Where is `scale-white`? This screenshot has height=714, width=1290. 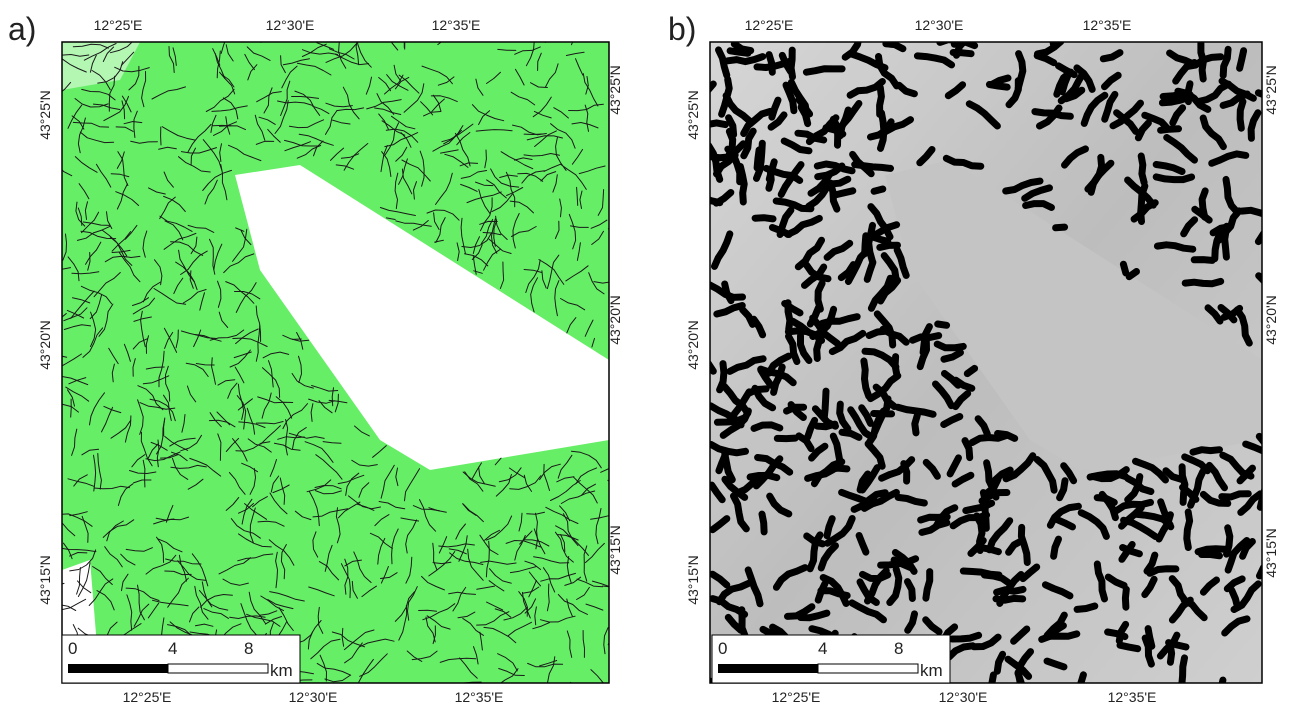
scale-white is located at coordinates (218, 668).